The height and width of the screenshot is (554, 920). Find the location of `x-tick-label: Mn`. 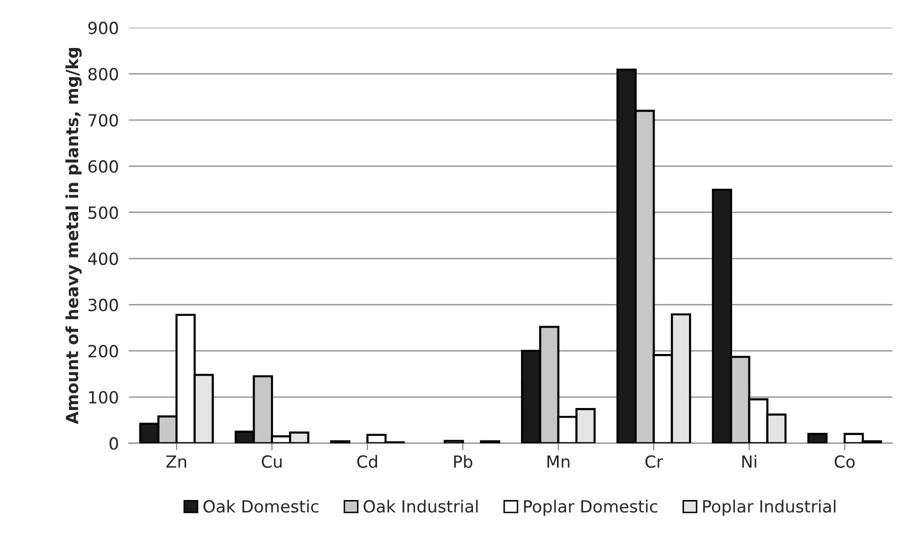

x-tick-label: Mn is located at coordinates (558, 462).